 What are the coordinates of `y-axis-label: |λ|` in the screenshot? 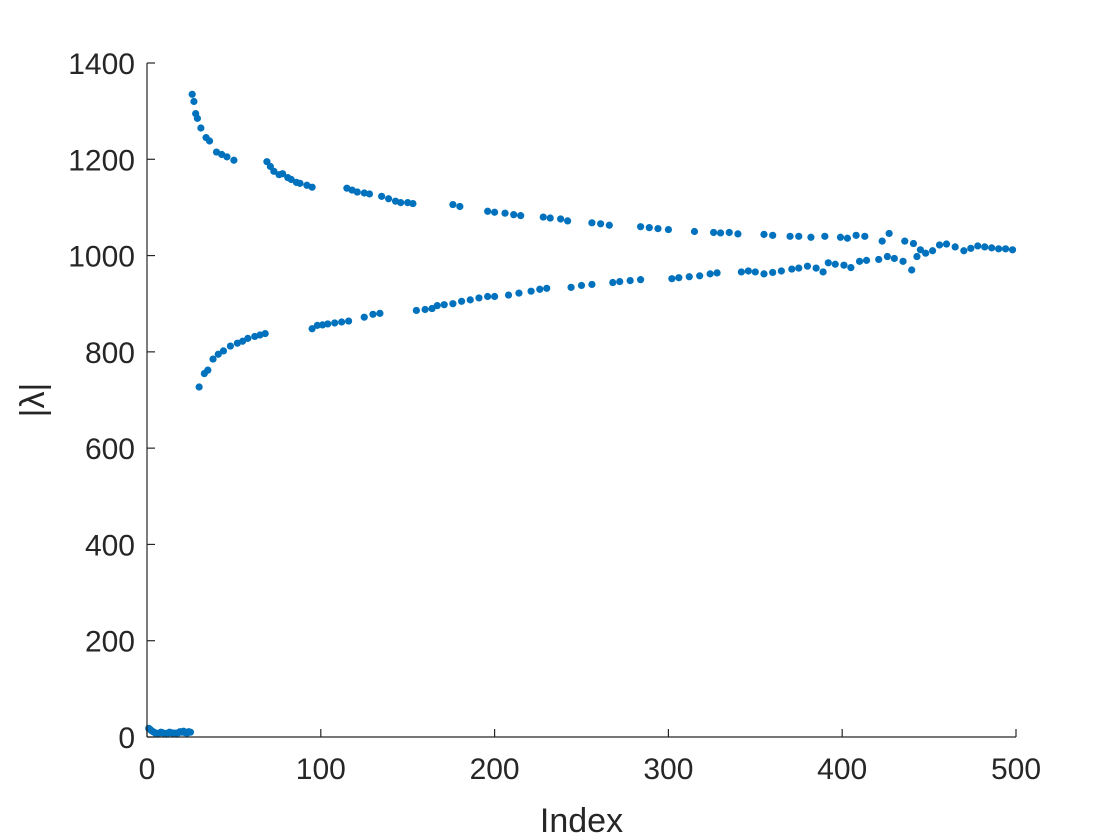 It's located at (33, 400).